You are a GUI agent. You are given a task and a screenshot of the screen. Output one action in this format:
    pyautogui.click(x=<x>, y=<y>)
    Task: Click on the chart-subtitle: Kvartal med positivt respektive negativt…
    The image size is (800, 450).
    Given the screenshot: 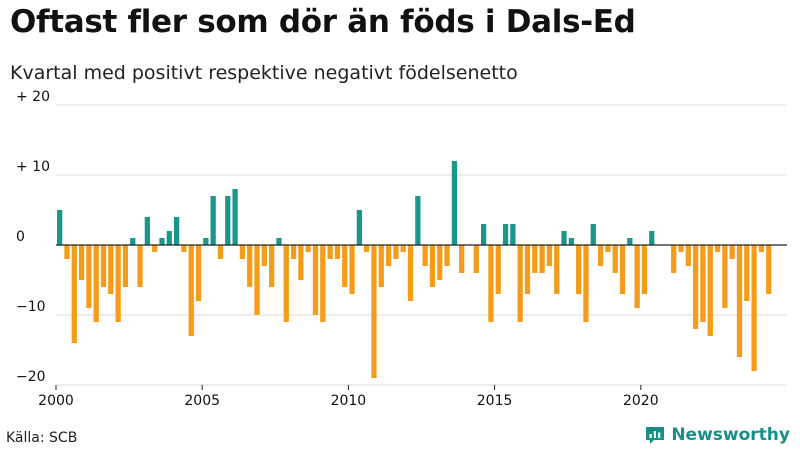 What is the action you would take?
    pyautogui.click(x=264, y=73)
    